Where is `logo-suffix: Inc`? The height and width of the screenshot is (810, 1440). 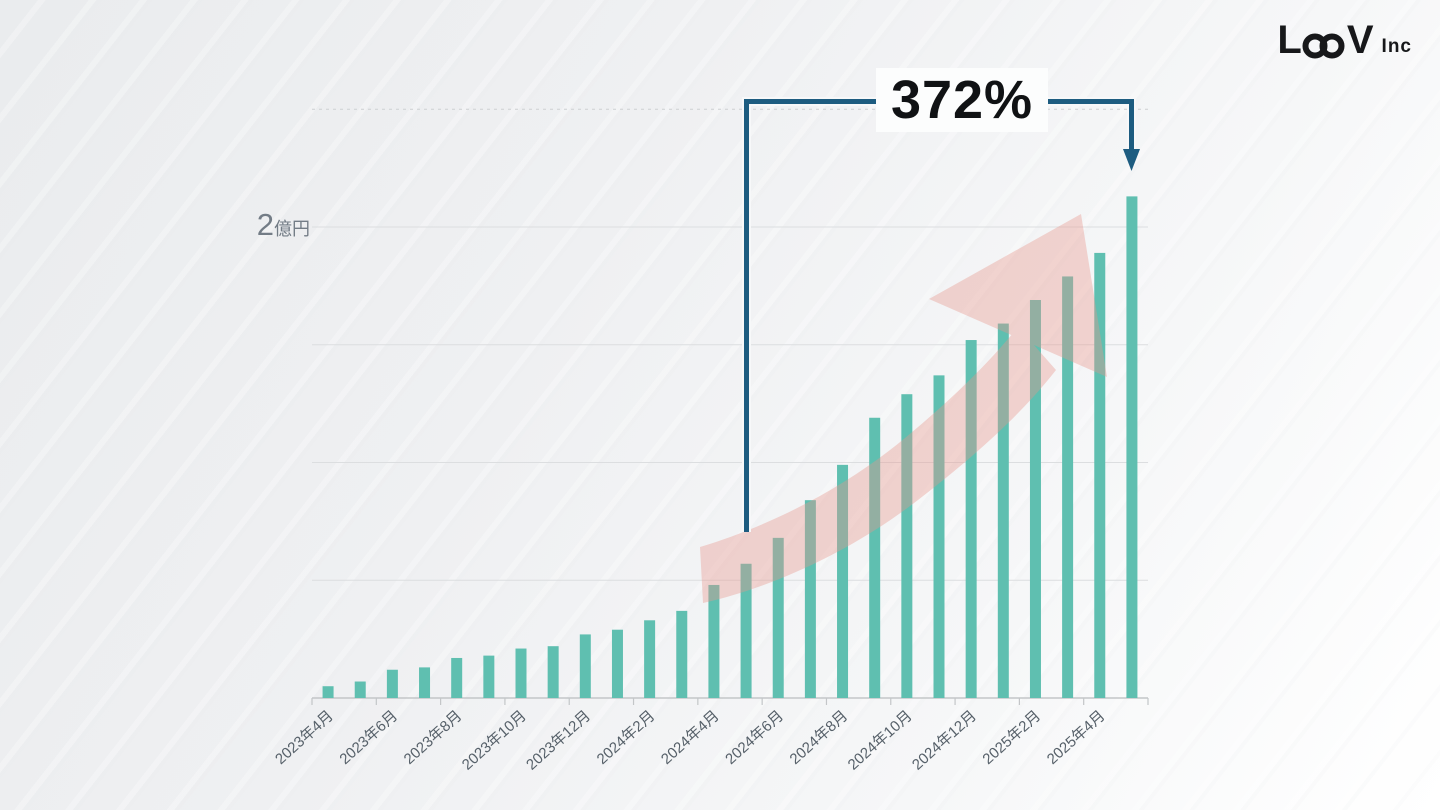 logo-suffix: Inc is located at coordinates (1396, 46).